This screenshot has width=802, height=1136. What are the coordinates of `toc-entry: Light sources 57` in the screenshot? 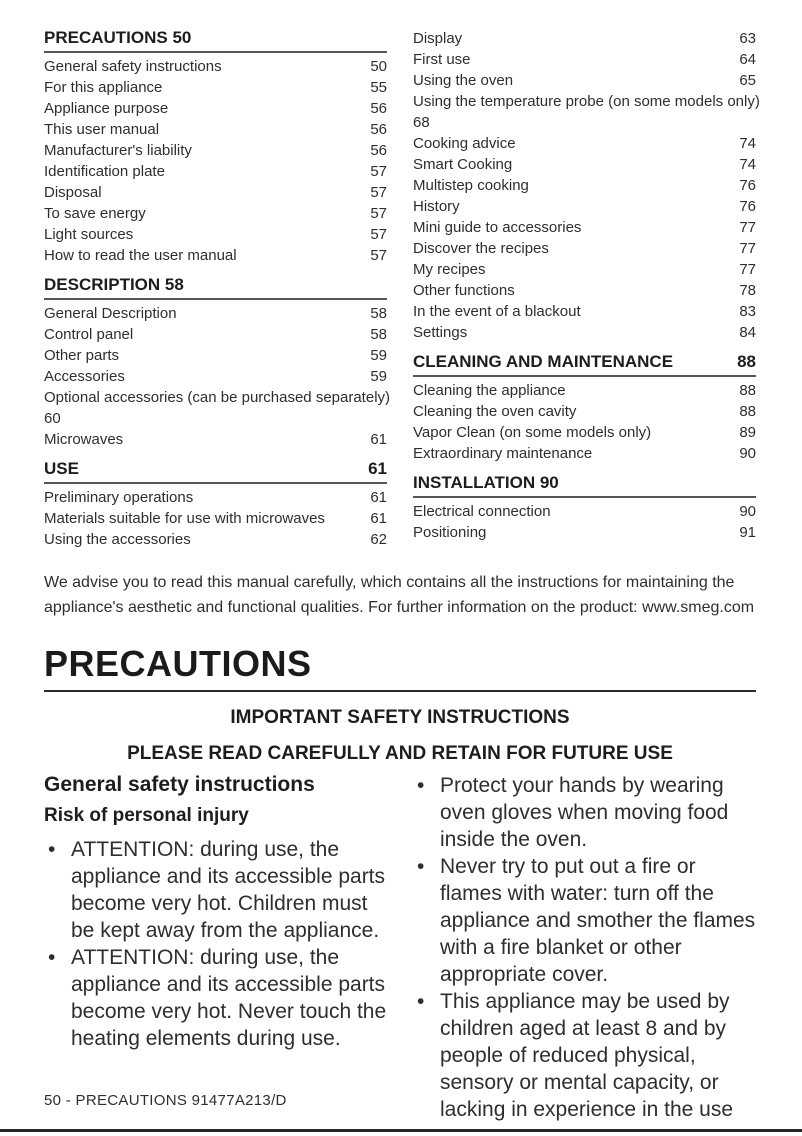 It's located at (215, 234).